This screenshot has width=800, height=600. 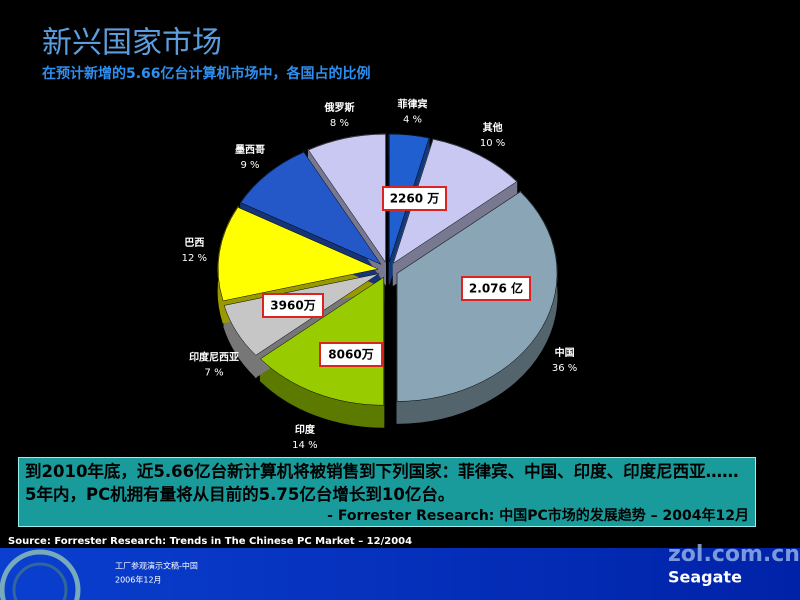 I want to click on slice-value-label: 12 %, so click(x=194, y=258).